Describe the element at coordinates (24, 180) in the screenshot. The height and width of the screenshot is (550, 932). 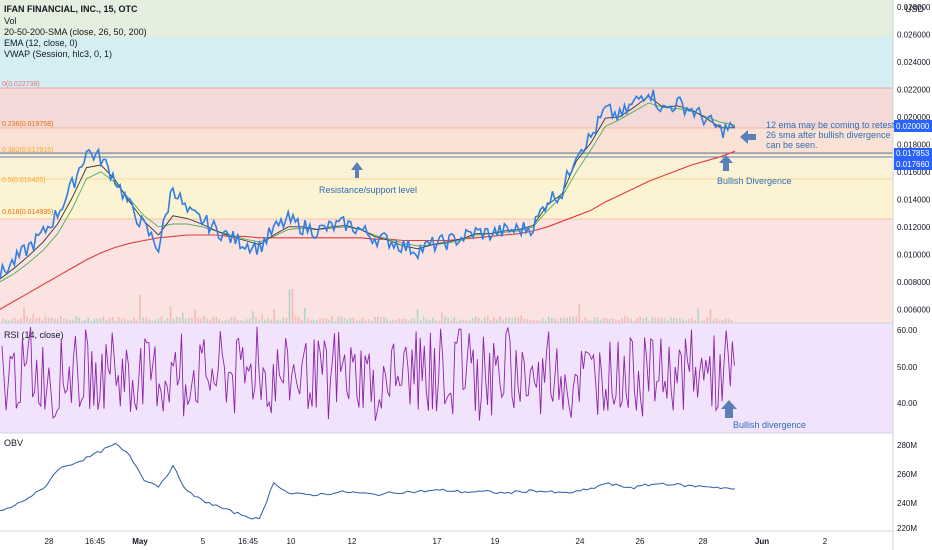
I see `fib-label-05: 0.5(0.016425)` at that location.